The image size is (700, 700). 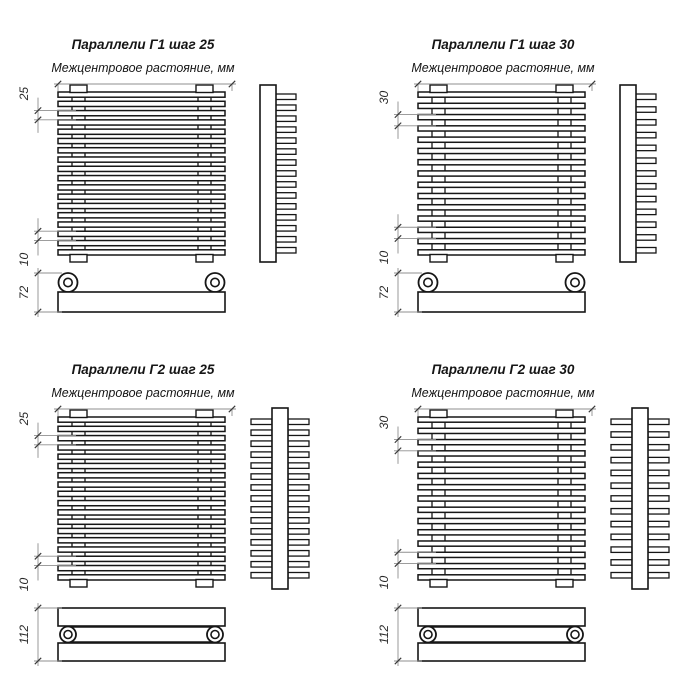 I want to click on dimension-step: 25, so click(x=46, y=110).